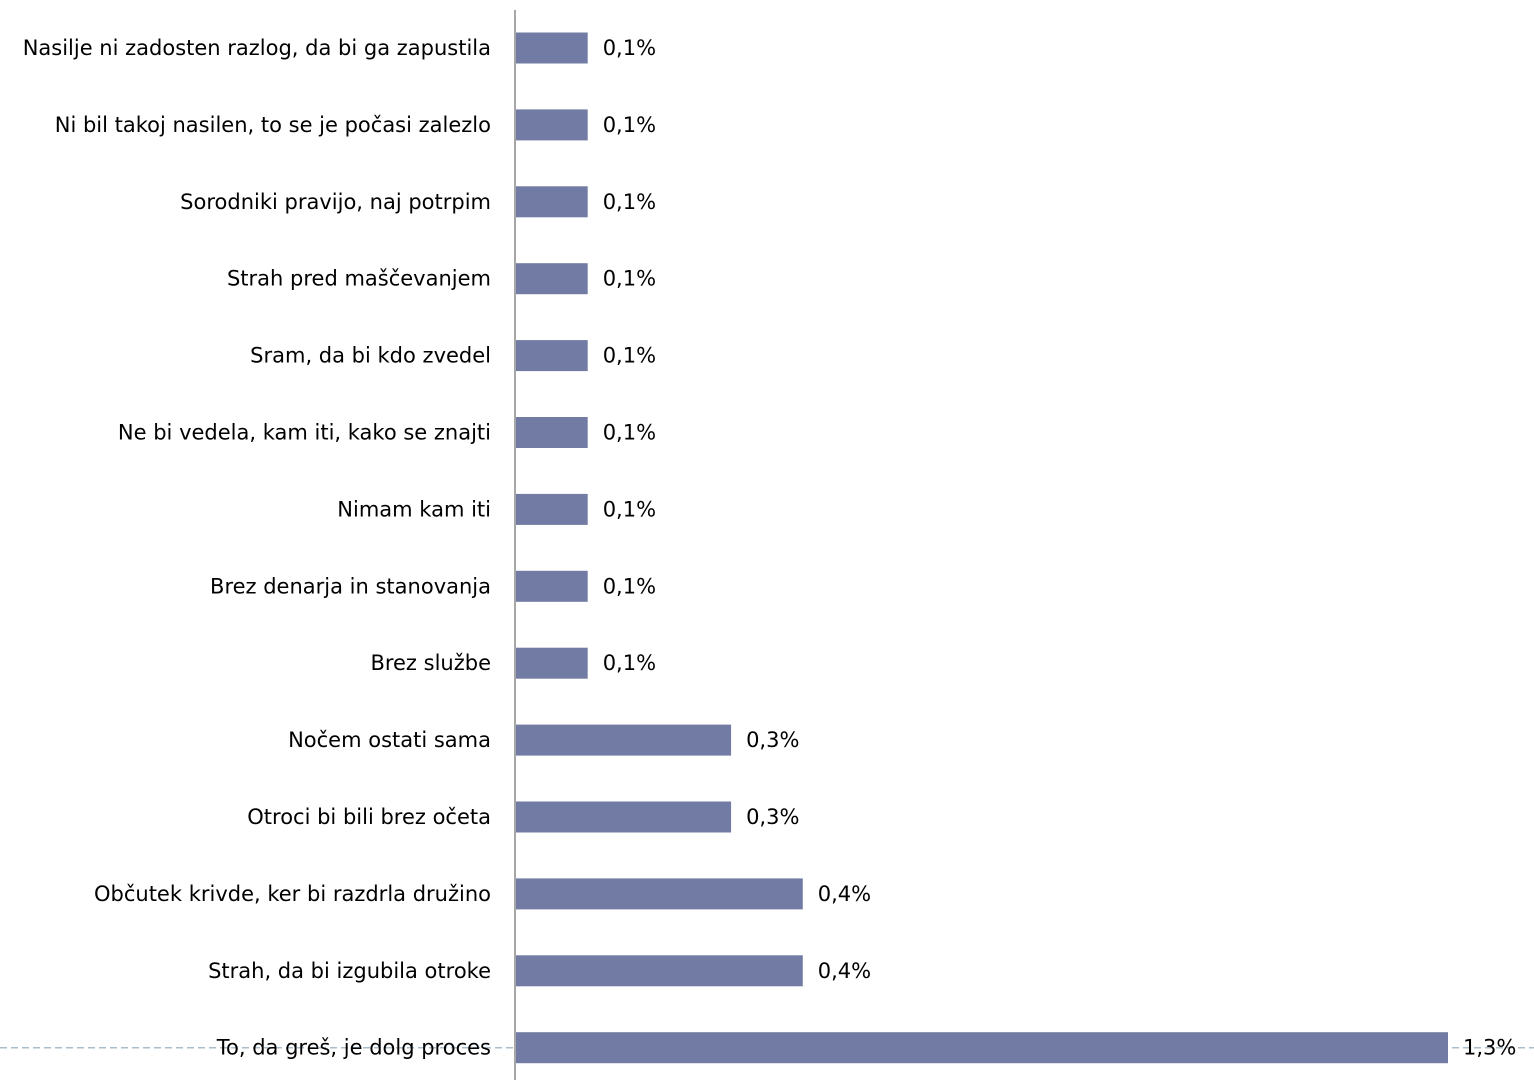 The height and width of the screenshot is (1080, 1534). I want to click on category-label: Brez službe, so click(430, 663).